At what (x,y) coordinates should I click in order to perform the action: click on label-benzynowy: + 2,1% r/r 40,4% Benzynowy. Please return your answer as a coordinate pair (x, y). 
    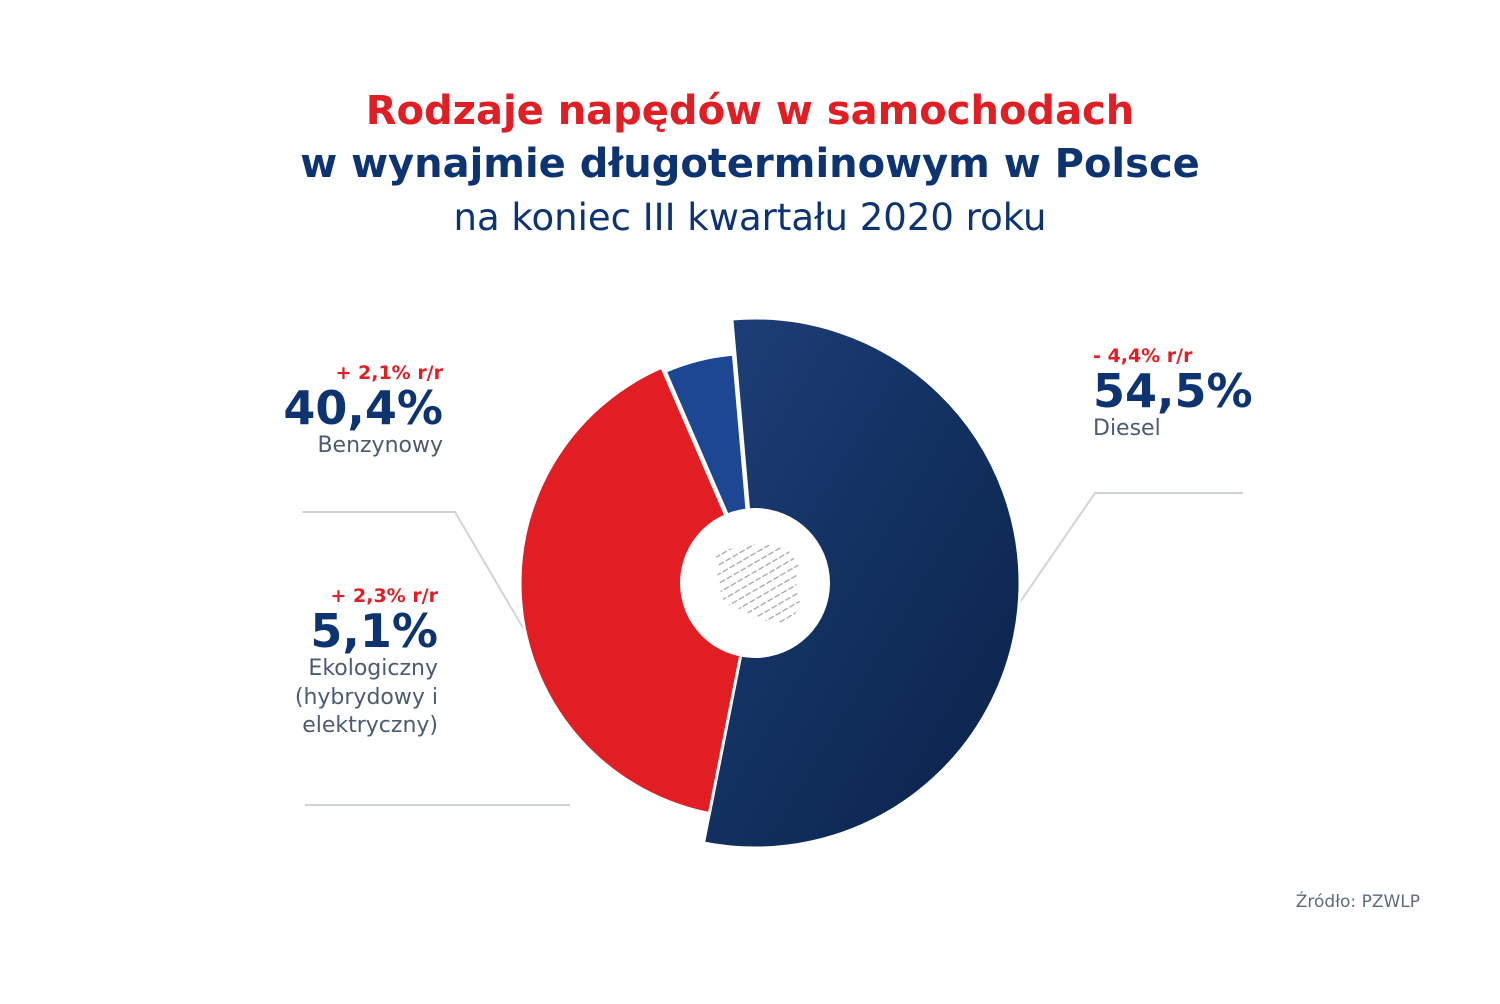
    Looking at the image, I should click on (363, 411).